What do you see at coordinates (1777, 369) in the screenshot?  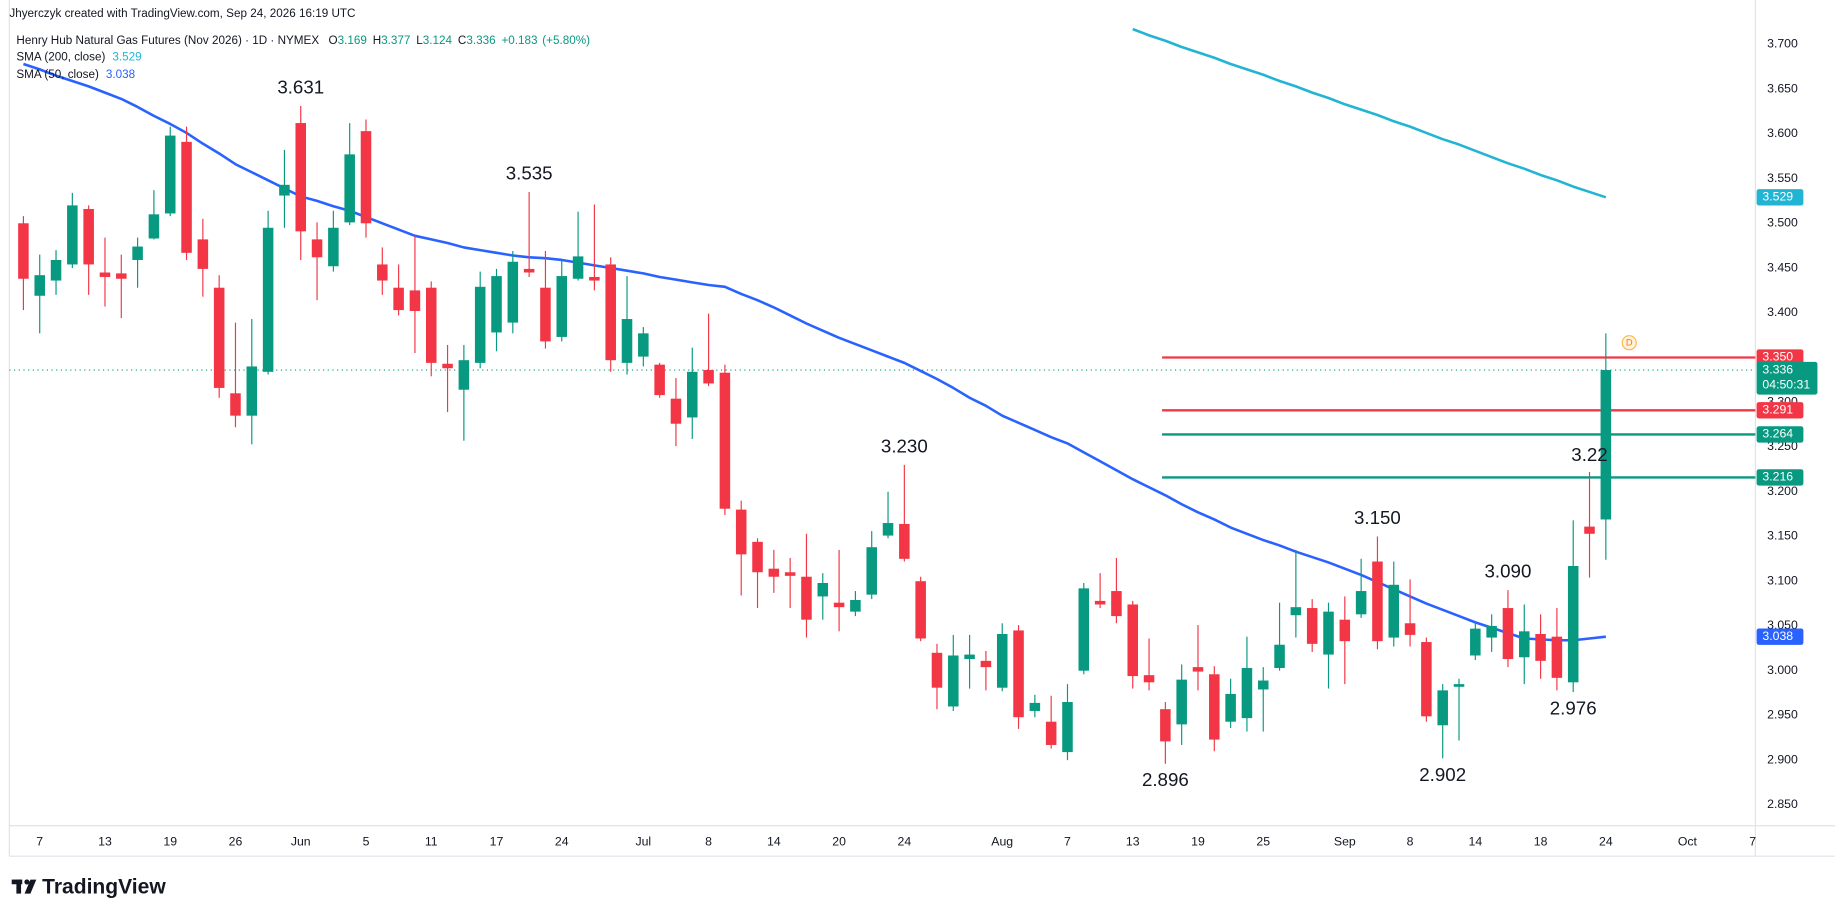 I see `price-badge-label: 3.336` at bounding box center [1777, 369].